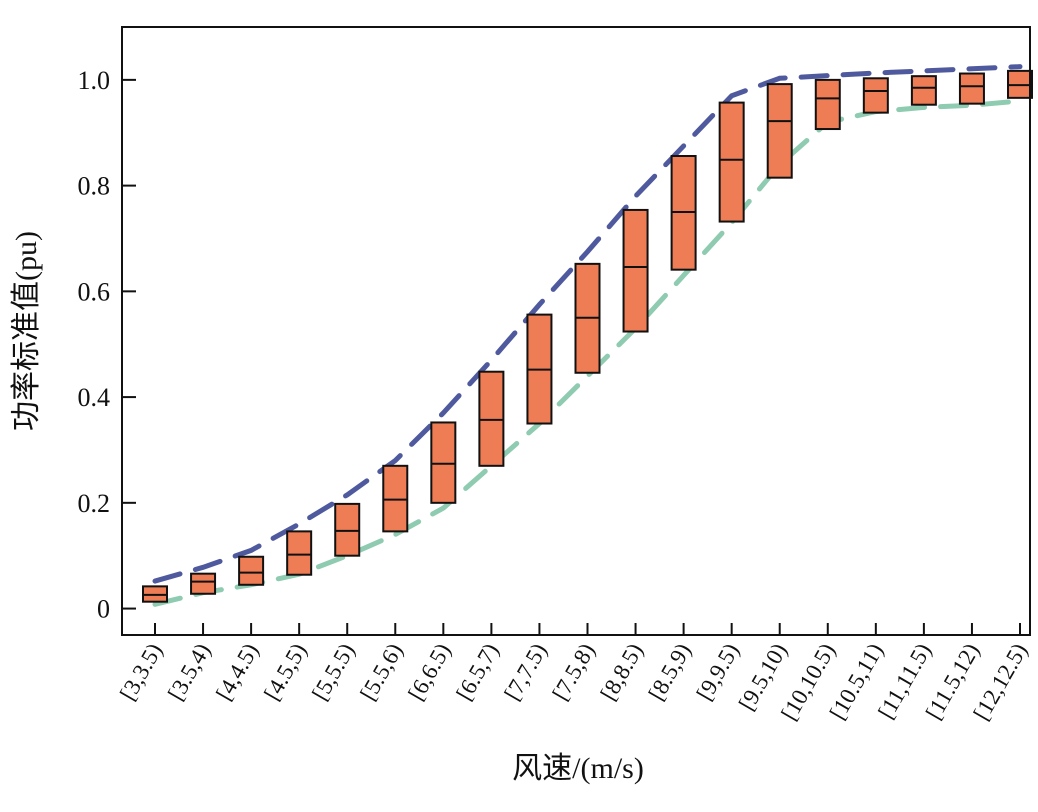  I want to click on x-tick-label: [3,3.5), so click(141, 672).